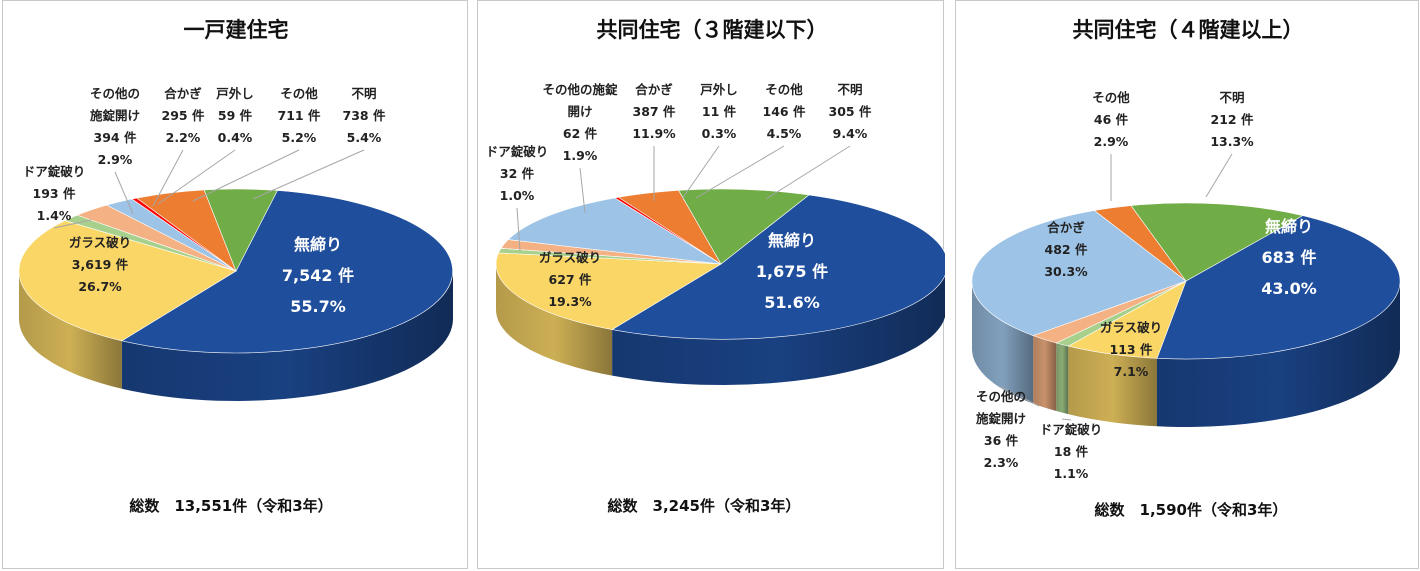  I want to click on slice-label-ガラス破り: ガラス破り 3,619 件 26.7%, so click(100, 264).